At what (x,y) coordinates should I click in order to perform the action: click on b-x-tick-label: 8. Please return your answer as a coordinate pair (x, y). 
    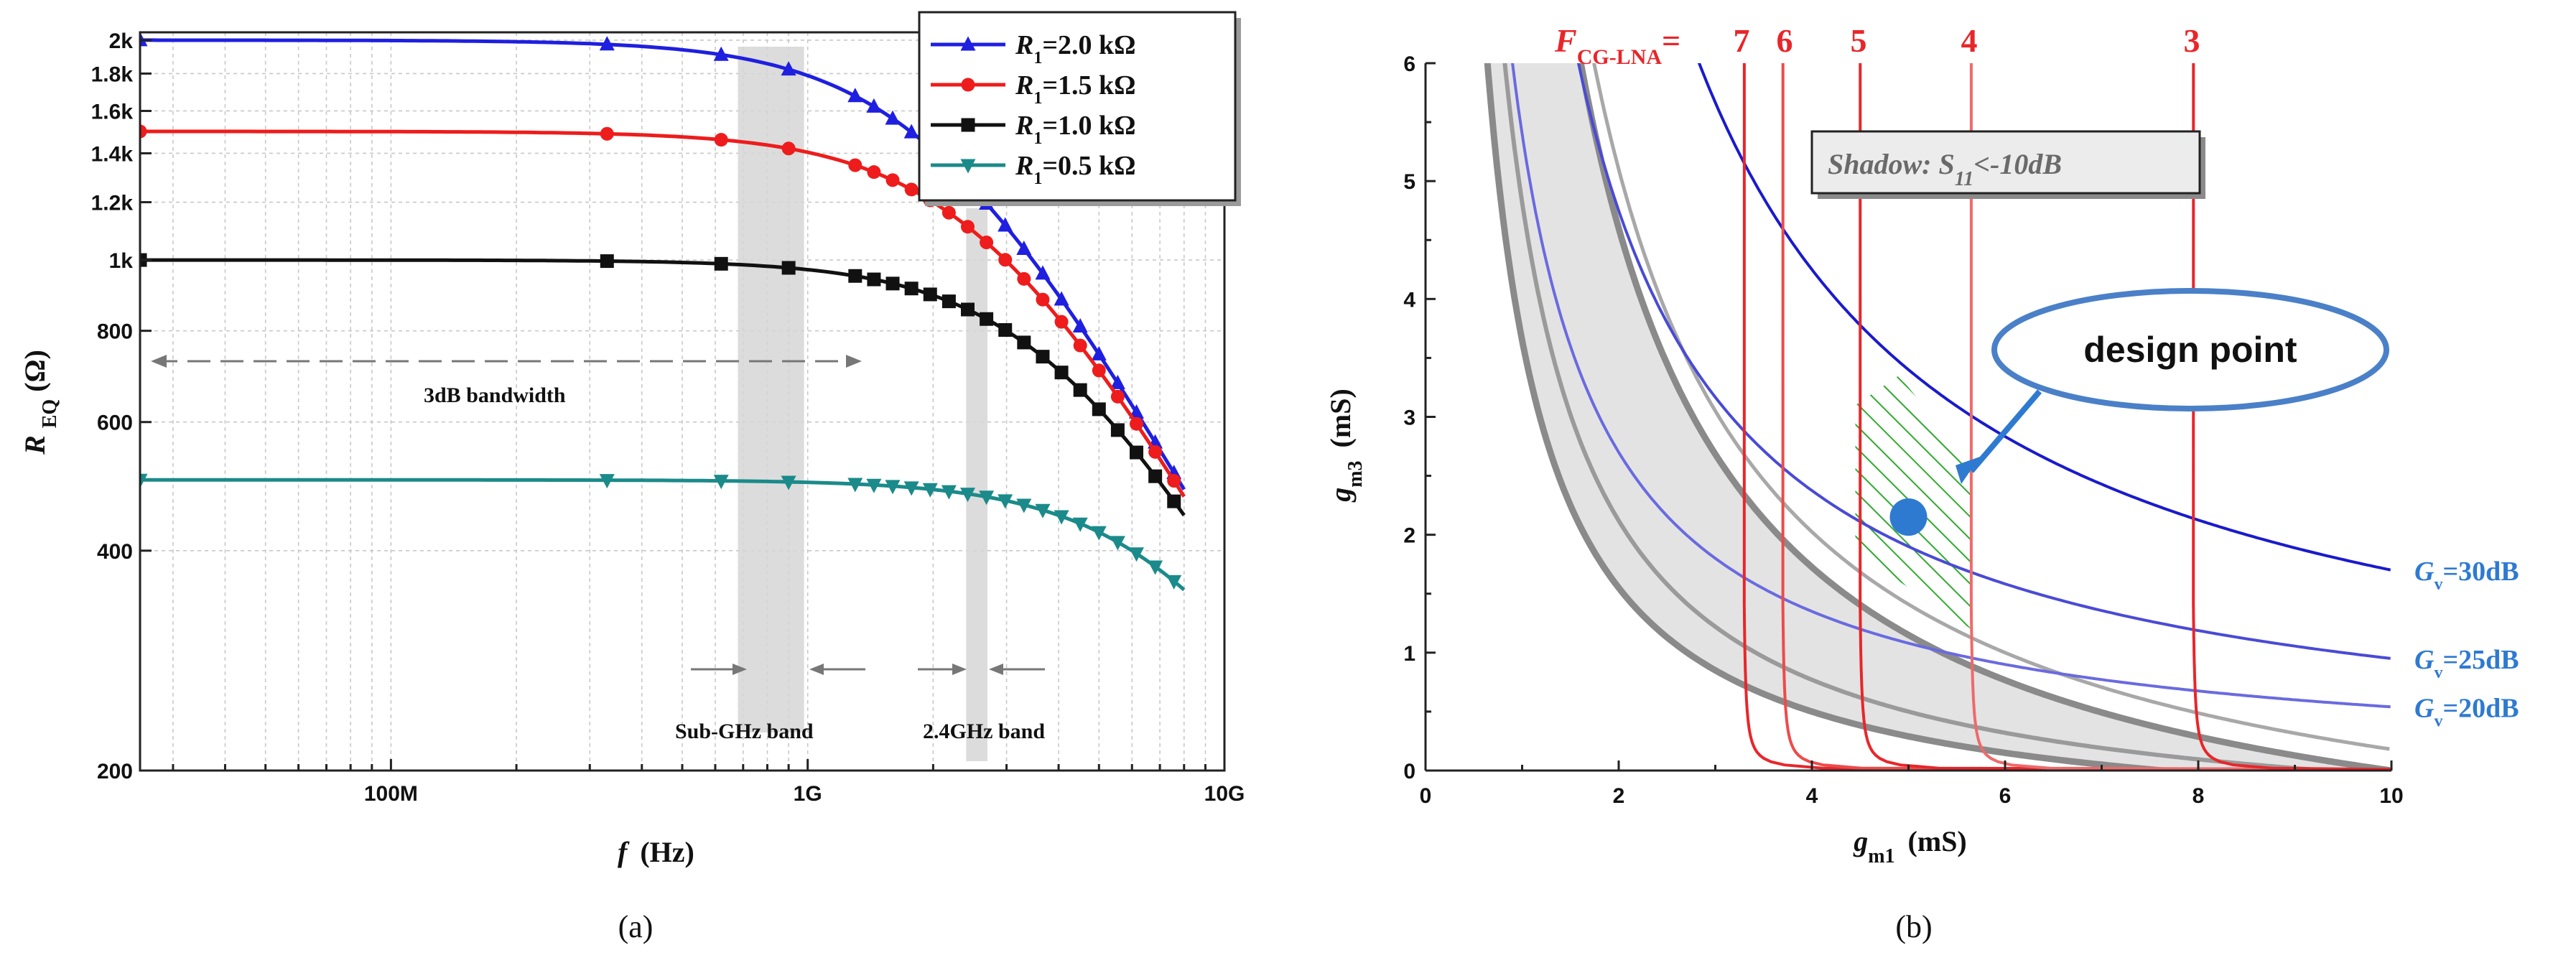
    Looking at the image, I should click on (2199, 796).